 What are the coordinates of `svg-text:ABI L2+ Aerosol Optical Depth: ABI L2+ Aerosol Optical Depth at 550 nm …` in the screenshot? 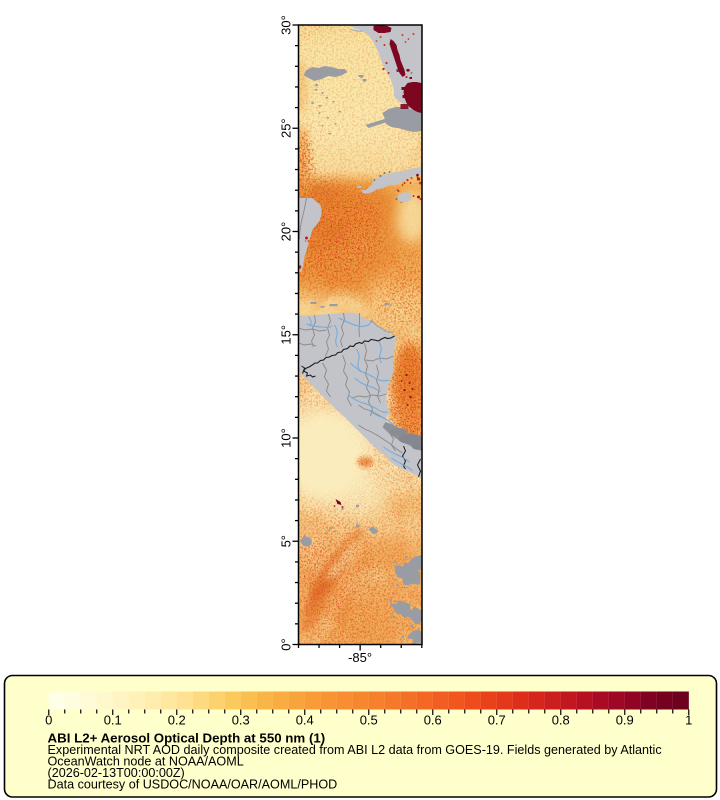 It's located at (187, 738).